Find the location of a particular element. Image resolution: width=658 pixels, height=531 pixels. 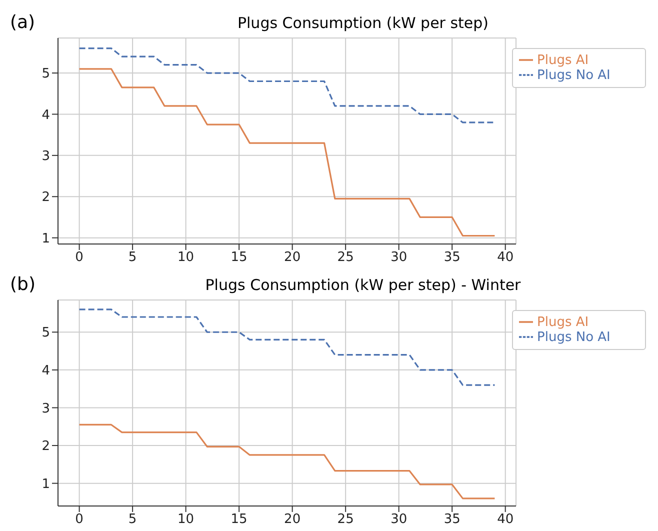

text: (b) is located at coordinates (23, 284).